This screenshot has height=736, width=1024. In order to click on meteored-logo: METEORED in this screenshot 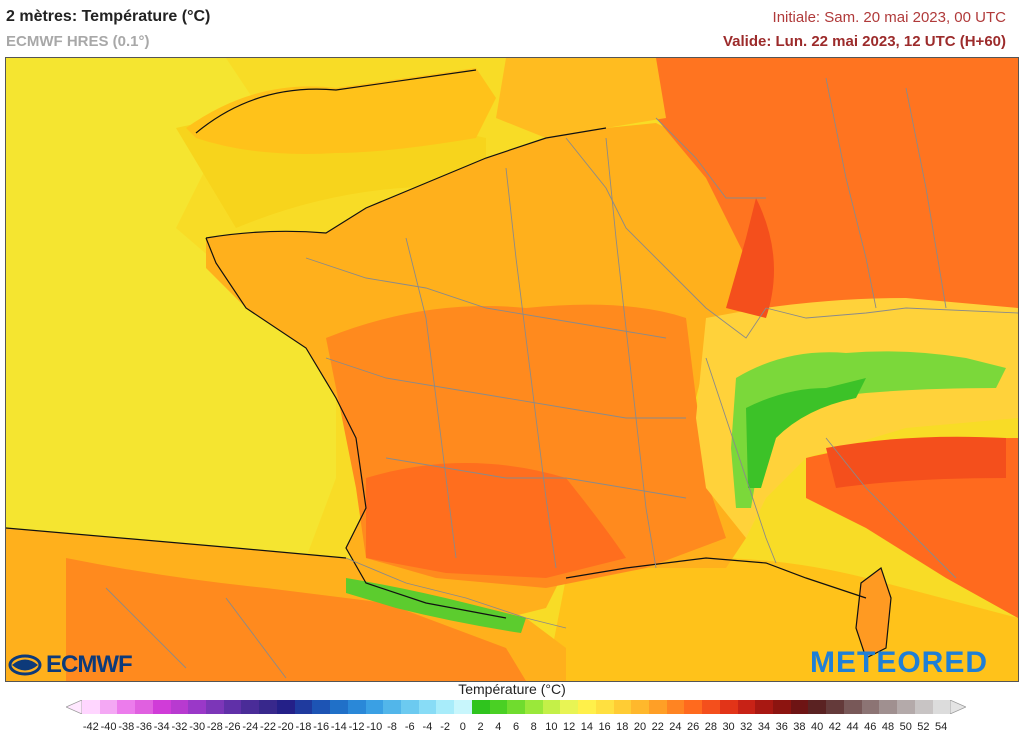, I will do `click(899, 662)`.